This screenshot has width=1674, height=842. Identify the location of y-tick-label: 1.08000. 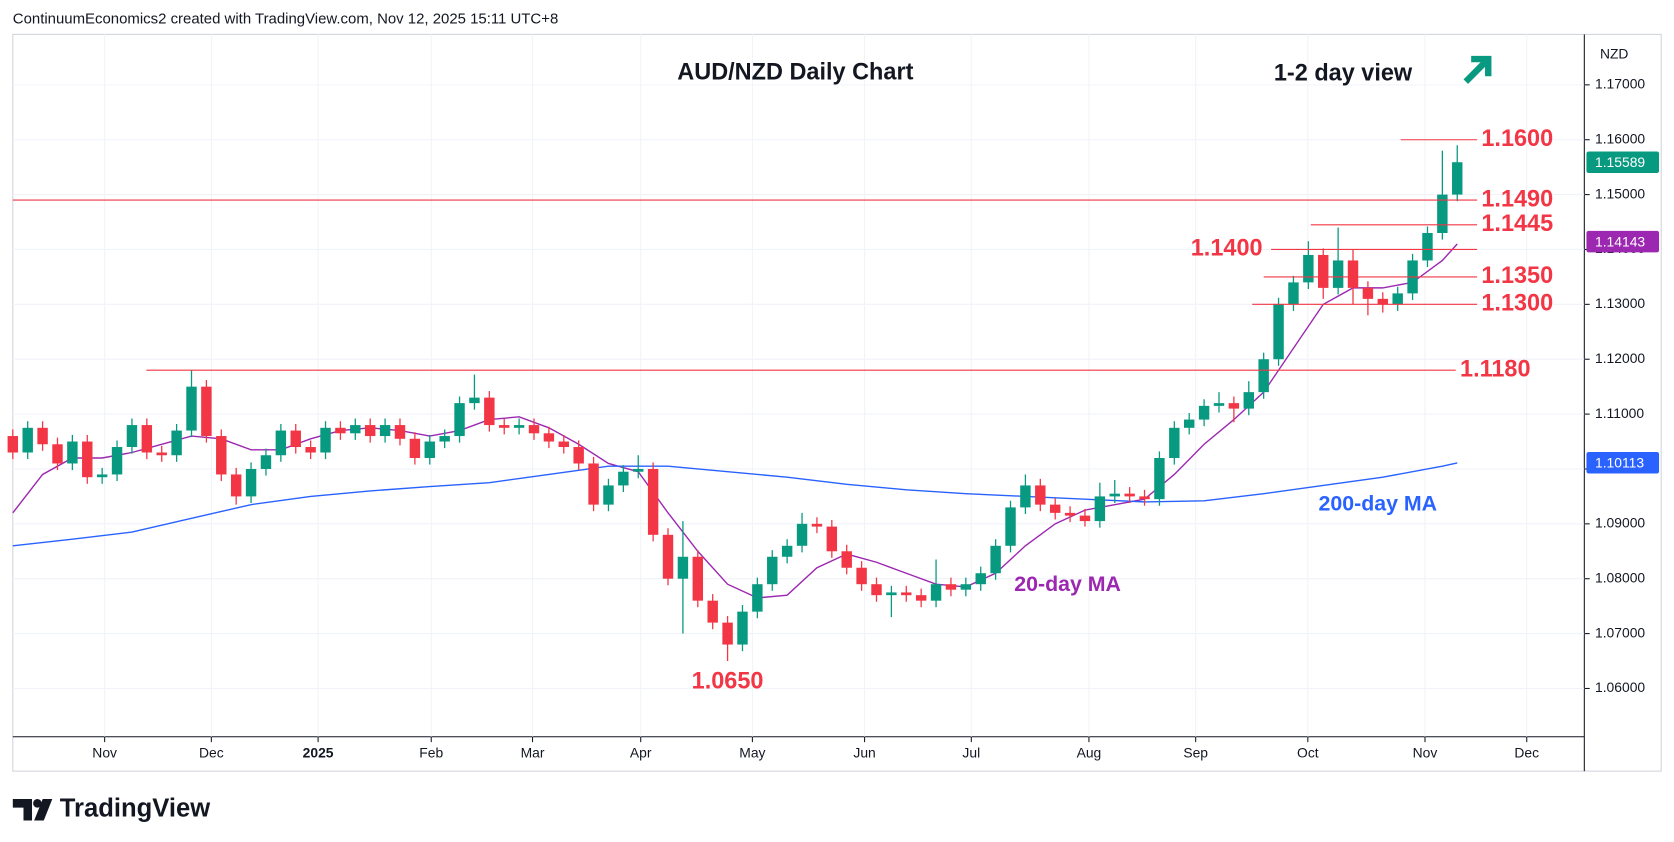
(1620, 577).